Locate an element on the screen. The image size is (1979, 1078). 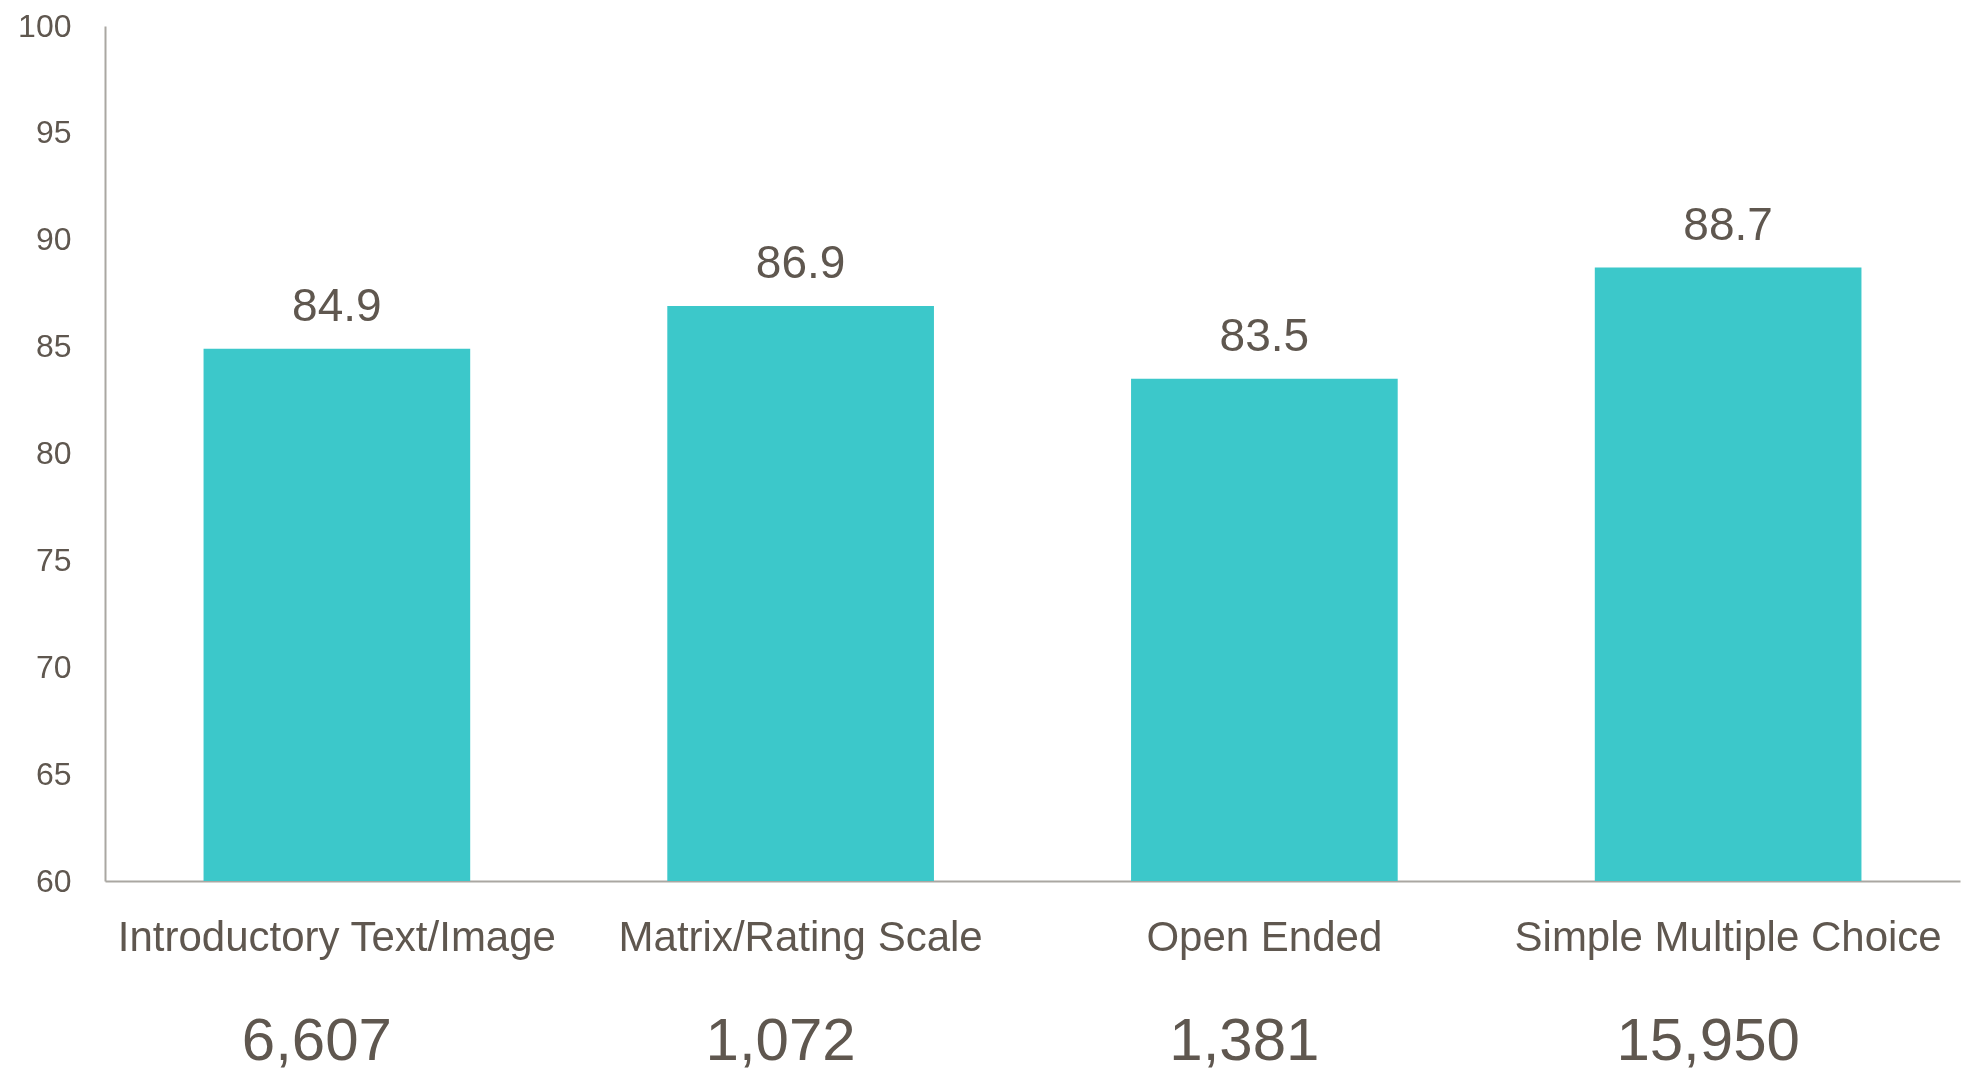
y-tick-label: 60 is located at coordinates (53, 880).